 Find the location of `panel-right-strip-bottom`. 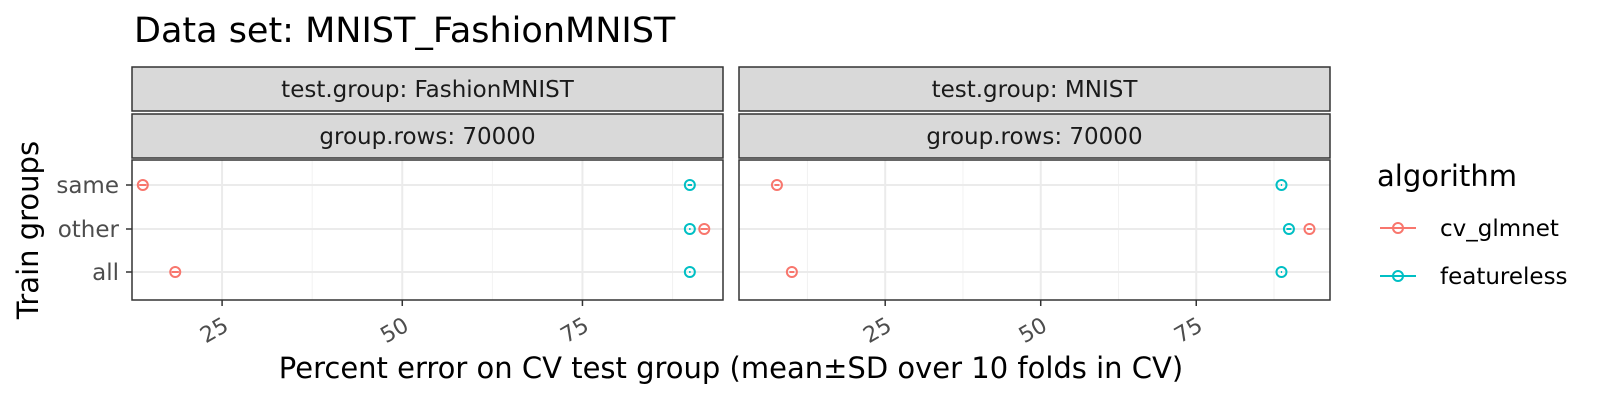

panel-right-strip-bottom is located at coordinates (1034, 136).